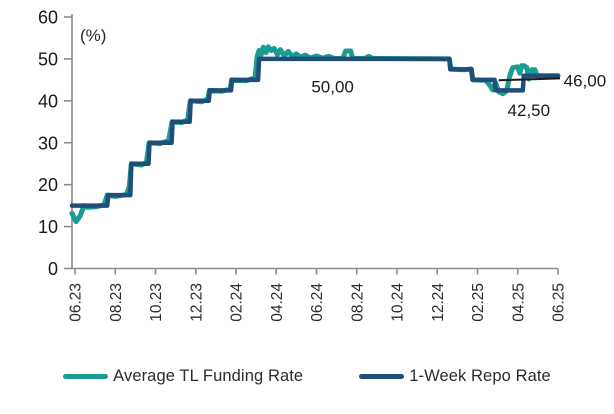 The height and width of the screenshot is (414, 614). What do you see at coordinates (398, 302) in the screenshot?
I see `x-axis-tick-label: 10.24` at bounding box center [398, 302].